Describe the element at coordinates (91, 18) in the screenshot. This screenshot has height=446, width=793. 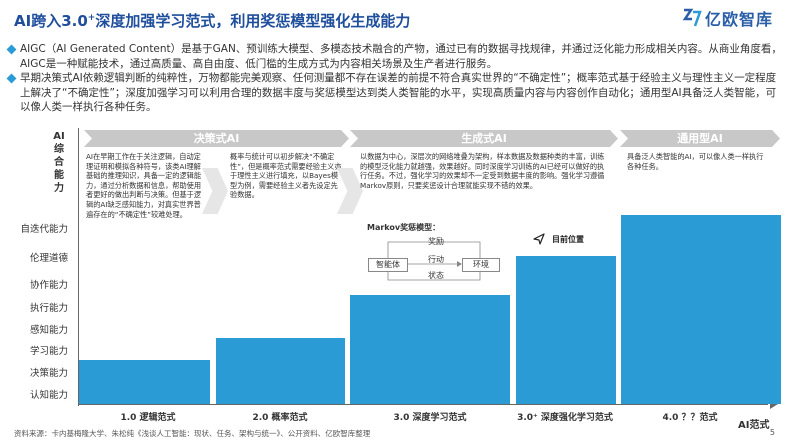
I see `title-sup: +` at that location.